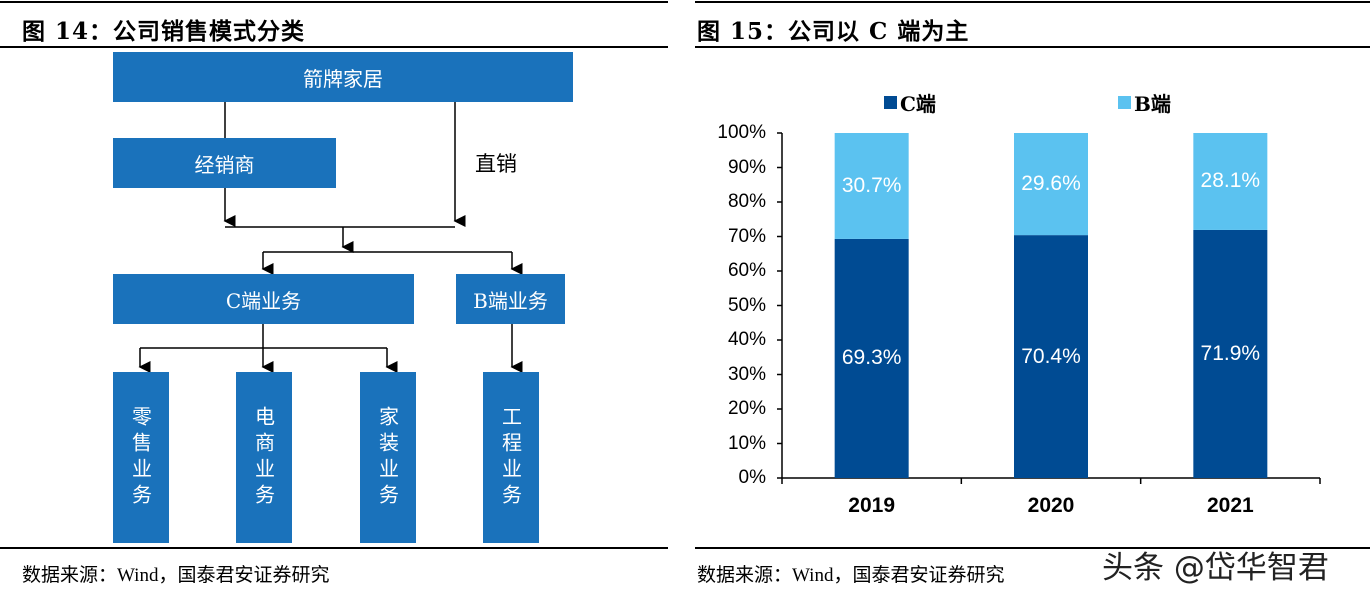  What do you see at coordinates (918, 104) in the screenshot?
I see `legend-label-c: C端` at bounding box center [918, 104].